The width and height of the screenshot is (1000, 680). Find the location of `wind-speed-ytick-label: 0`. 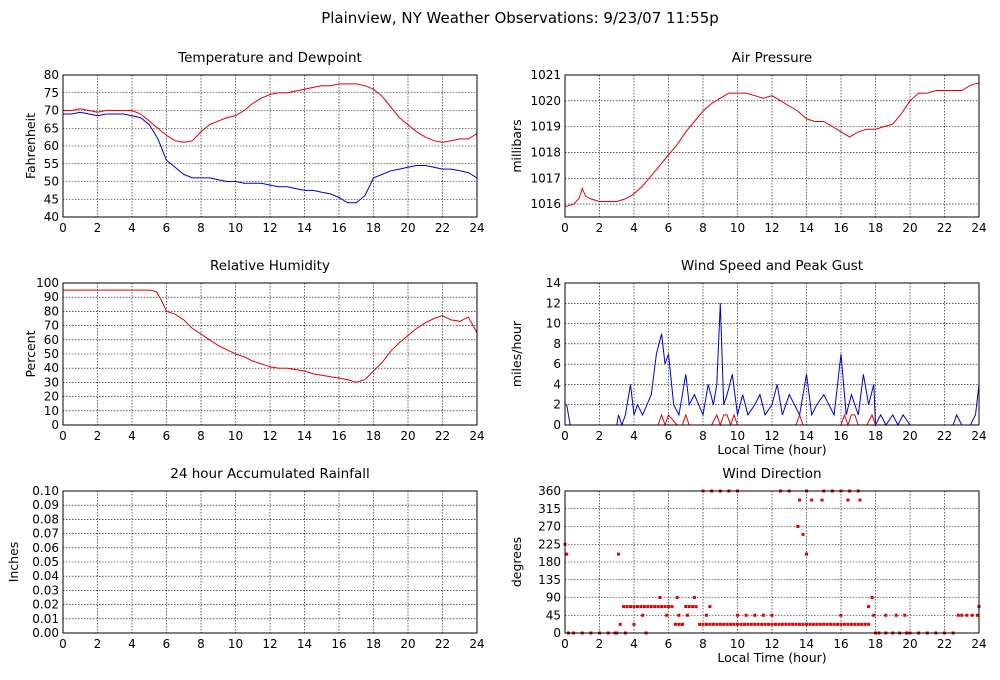

wind-speed-ytick-label: 0 is located at coordinates (557, 425).